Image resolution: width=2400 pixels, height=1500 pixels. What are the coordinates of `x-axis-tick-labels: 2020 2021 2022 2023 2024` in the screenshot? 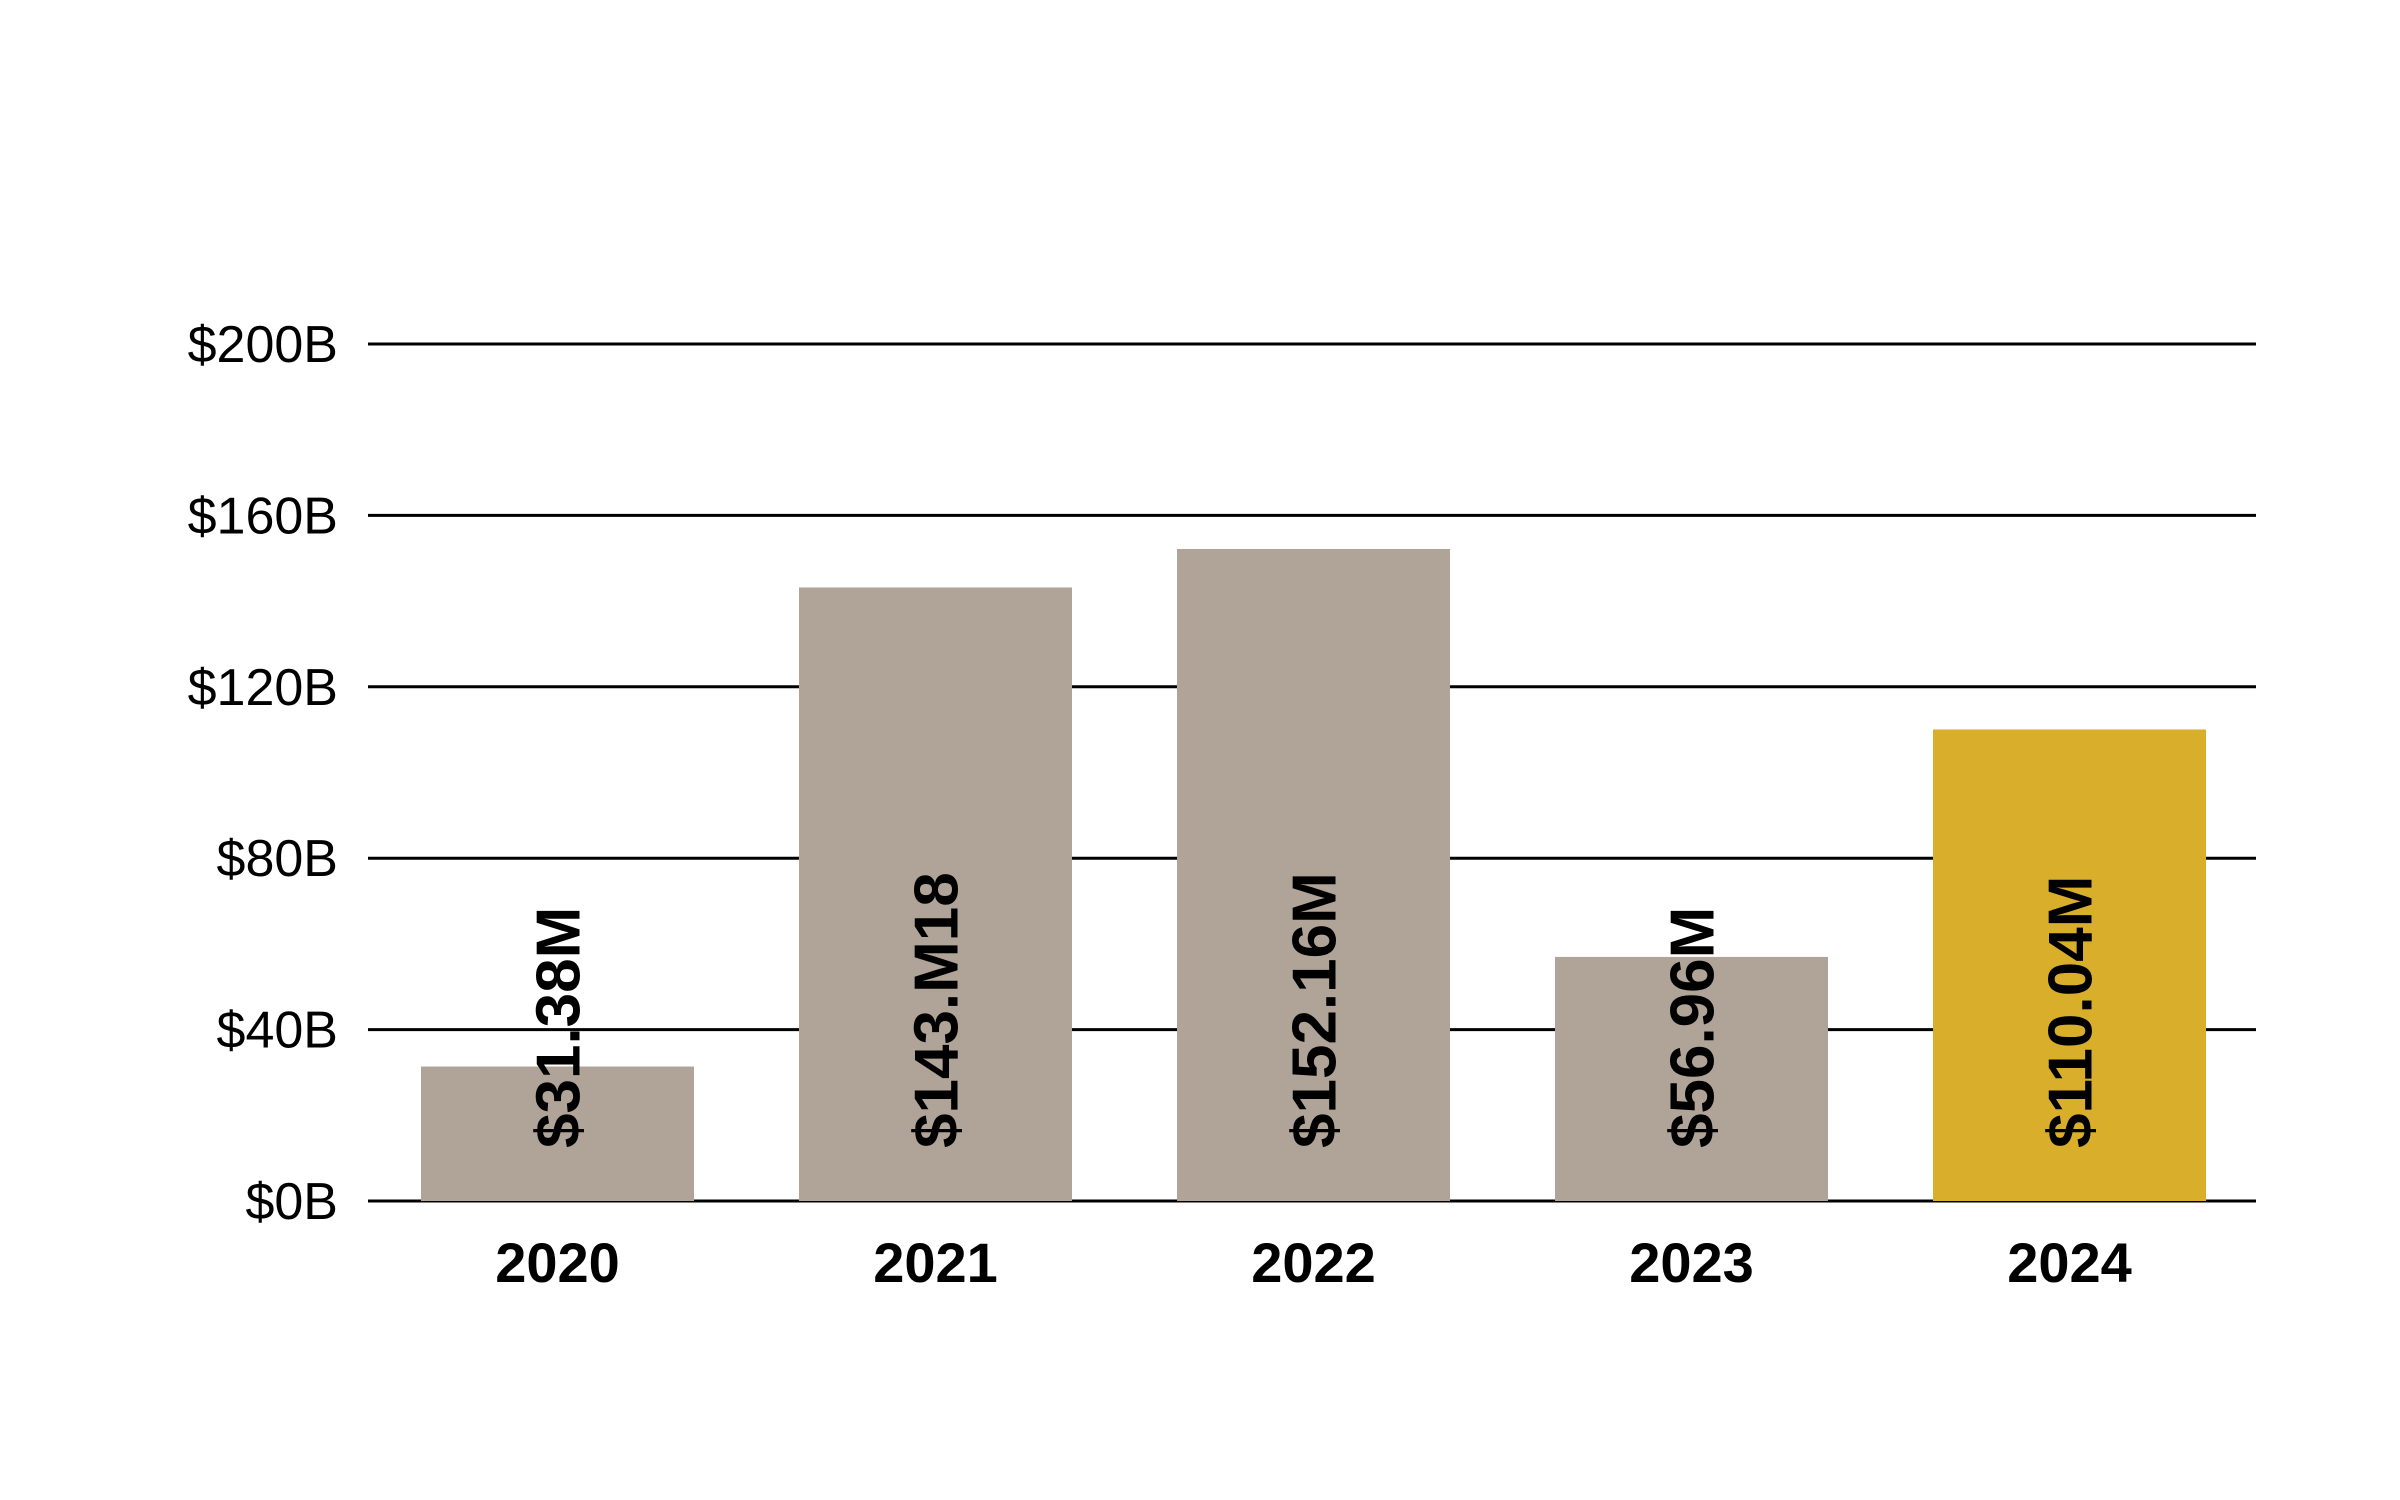 It's located at (1313, 1262).